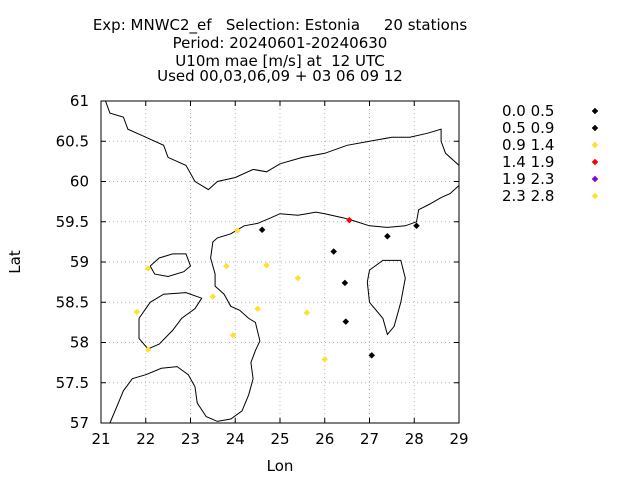 The image size is (640, 480). What do you see at coordinates (190, 439) in the screenshot?
I see `x-tick-label: 23` at bounding box center [190, 439].